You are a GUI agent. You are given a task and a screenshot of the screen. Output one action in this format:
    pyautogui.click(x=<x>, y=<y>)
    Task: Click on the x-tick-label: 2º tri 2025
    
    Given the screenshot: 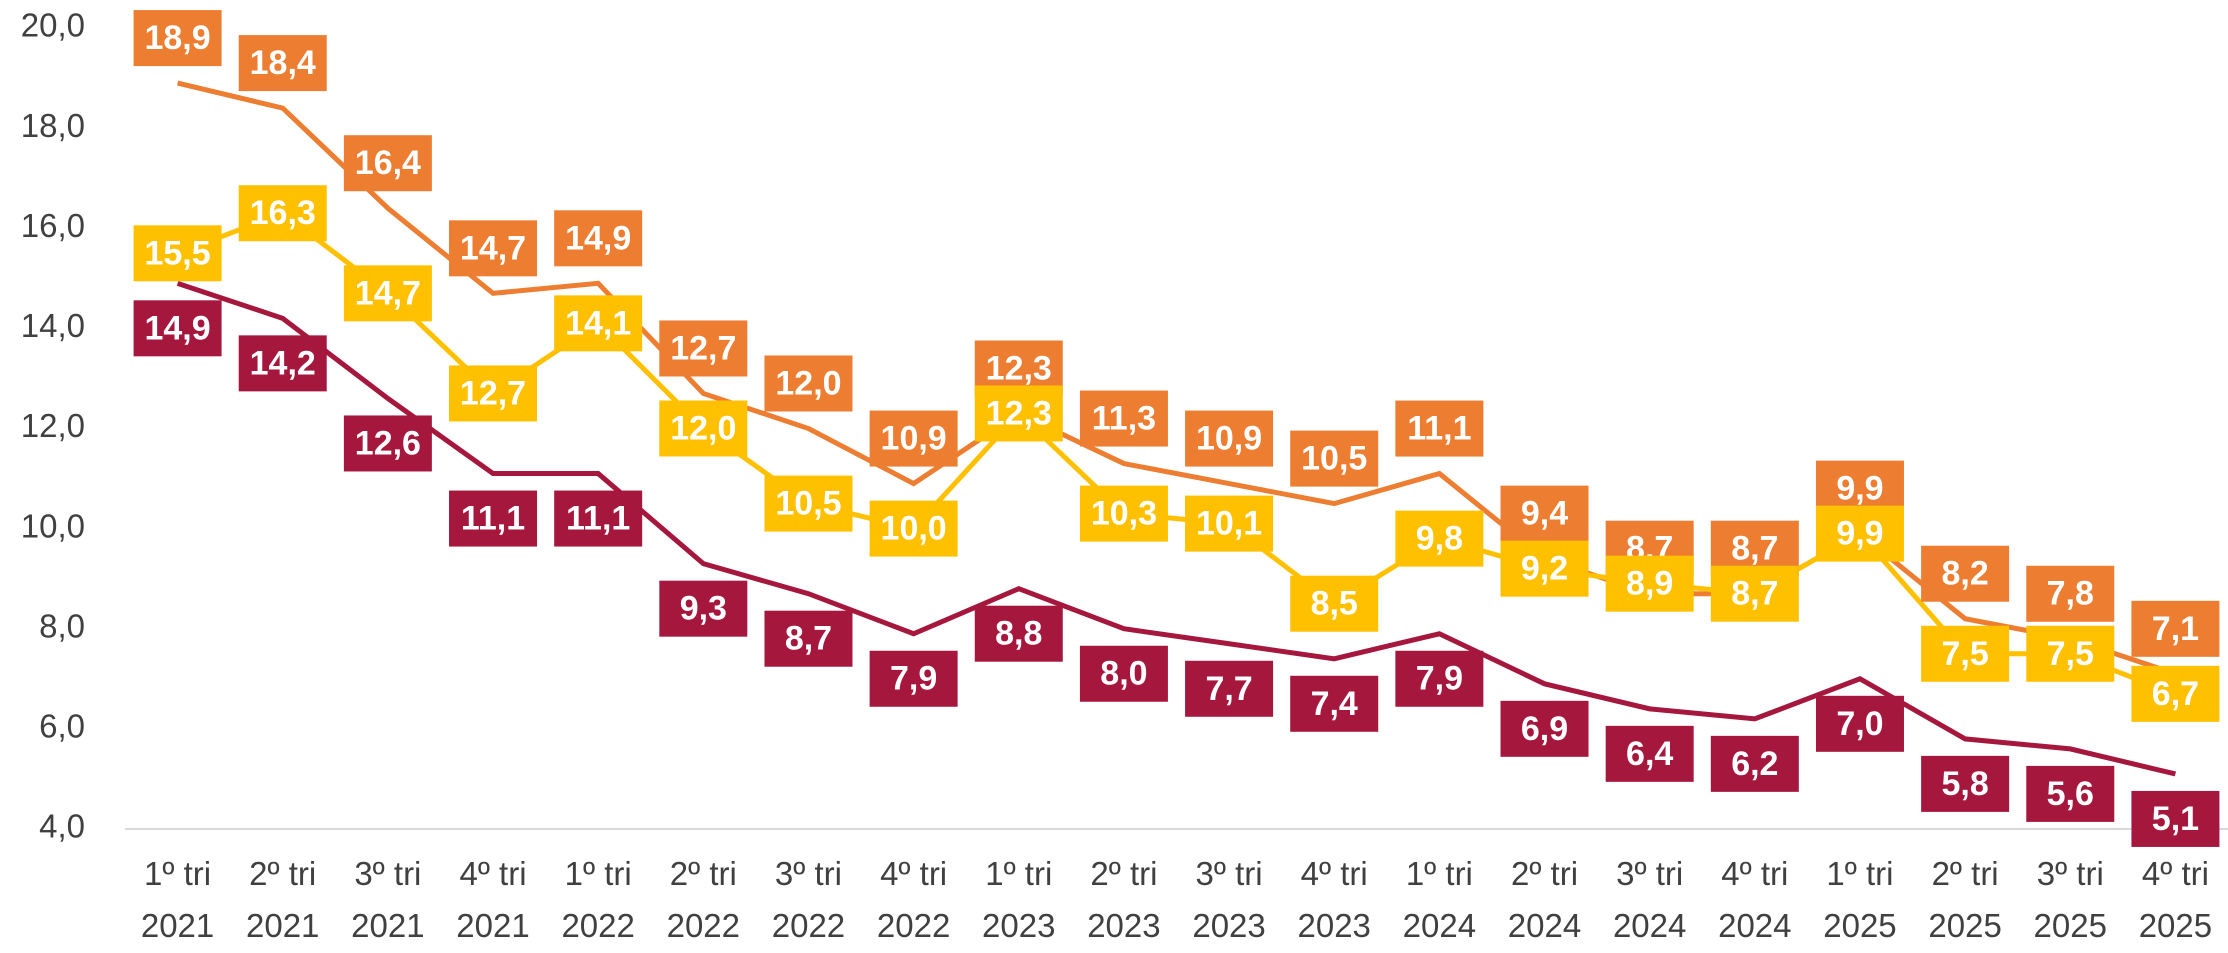 What is the action you would take?
    pyautogui.click(x=1965, y=899)
    